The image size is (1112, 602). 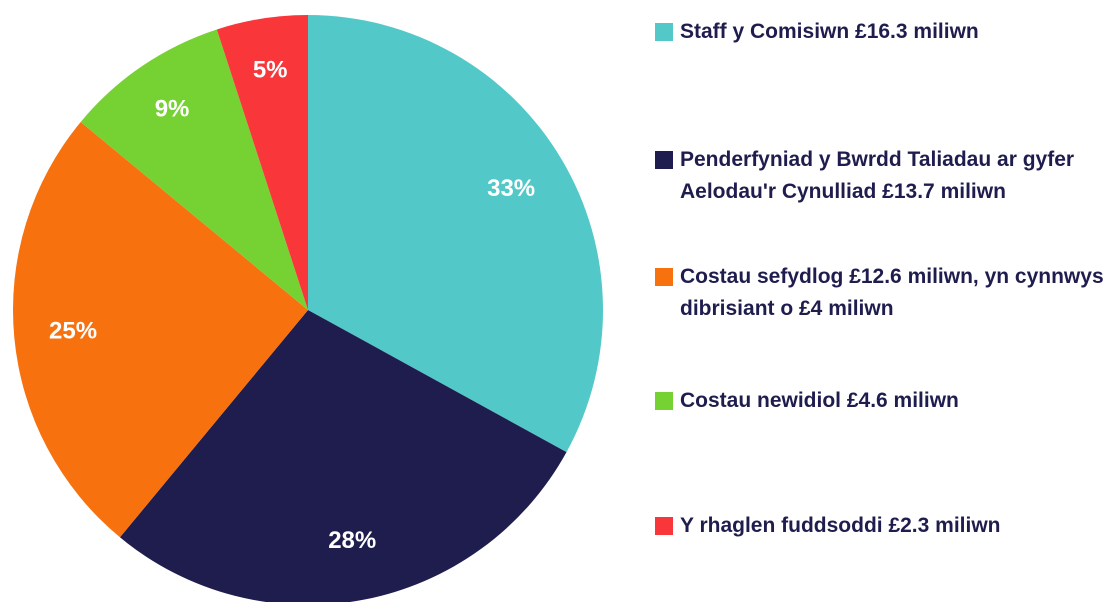 I want to click on data-label: 33%, so click(x=511, y=188).